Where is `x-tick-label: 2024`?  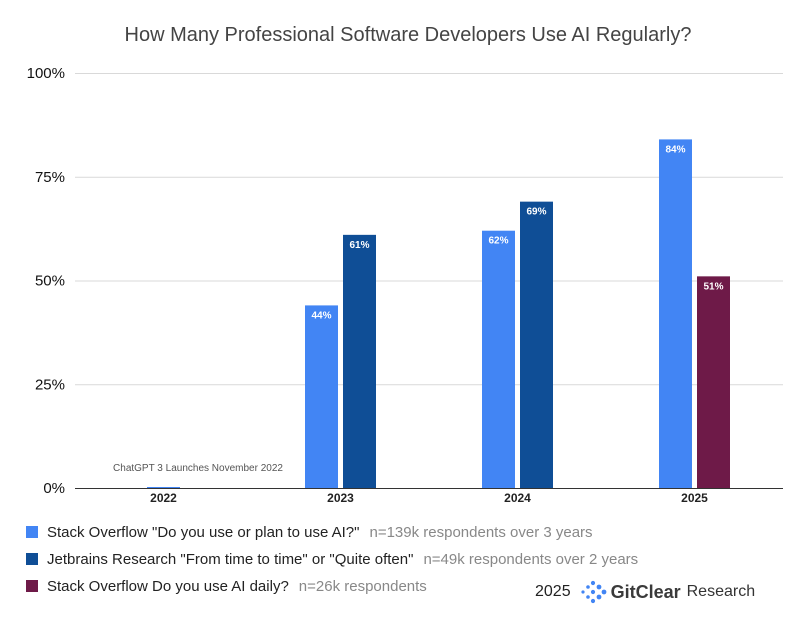 x-tick-label: 2024 is located at coordinates (517, 498).